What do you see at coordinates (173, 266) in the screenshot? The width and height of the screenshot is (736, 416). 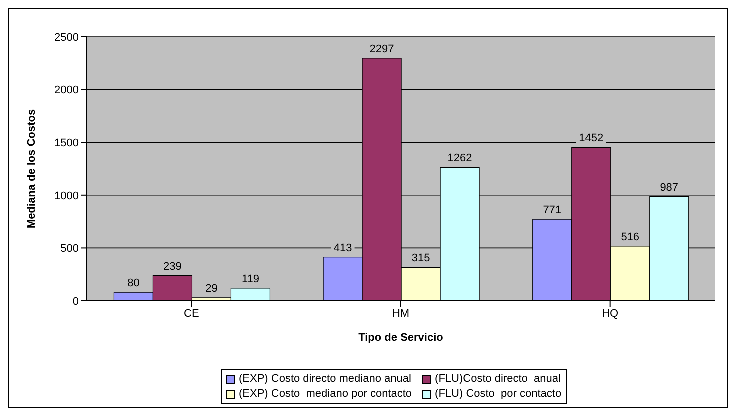 I see `data-label: 239` at bounding box center [173, 266].